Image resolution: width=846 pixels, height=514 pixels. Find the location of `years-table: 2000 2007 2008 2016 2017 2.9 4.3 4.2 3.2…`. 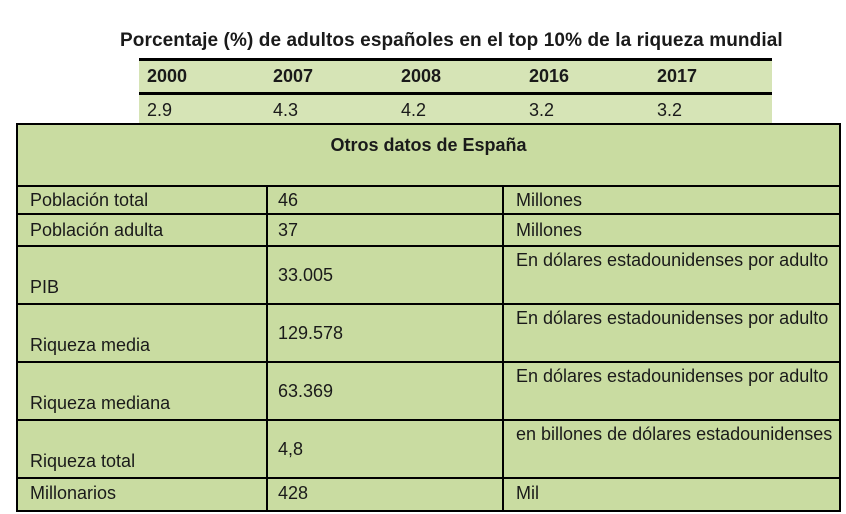

years-table: 2000 2007 2008 2016 2017 2.9 4.3 4.2 3.2… is located at coordinates (455, 93).